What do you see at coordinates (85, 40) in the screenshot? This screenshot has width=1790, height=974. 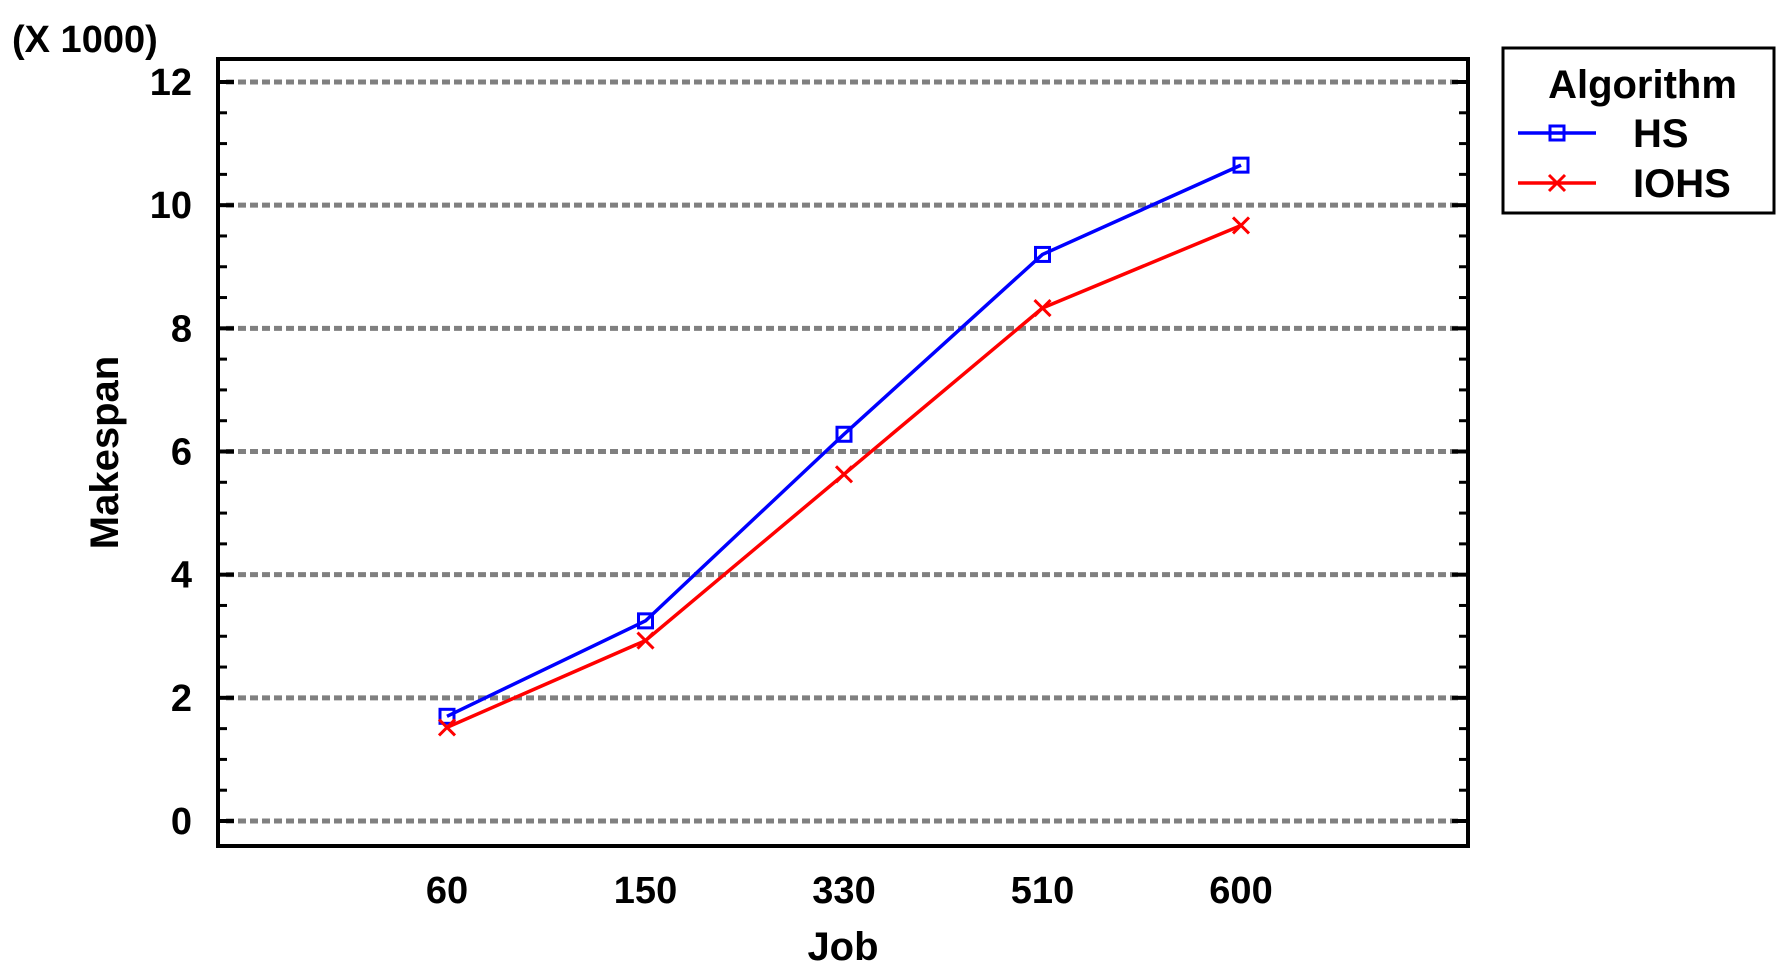 I see `y-multiplier-label: (X 1000)` at bounding box center [85, 40].